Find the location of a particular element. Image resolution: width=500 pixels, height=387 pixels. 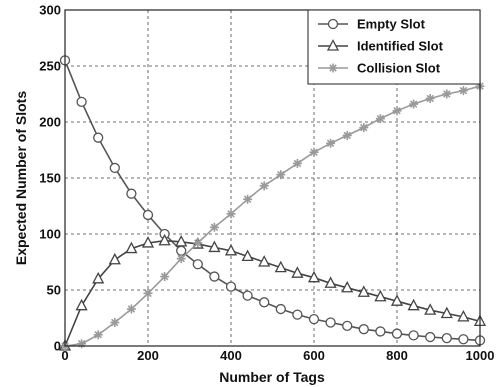

y-tick-label: 100 is located at coordinates (50, 234).